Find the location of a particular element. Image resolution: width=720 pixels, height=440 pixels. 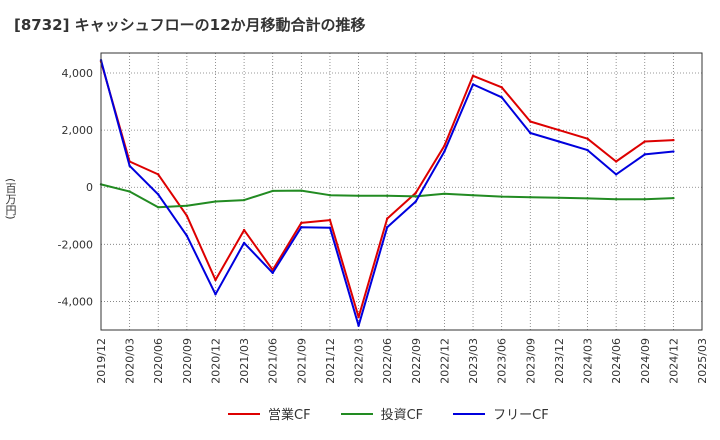

x-tick-label: 2021/06 is located at coordinates (273, 361).